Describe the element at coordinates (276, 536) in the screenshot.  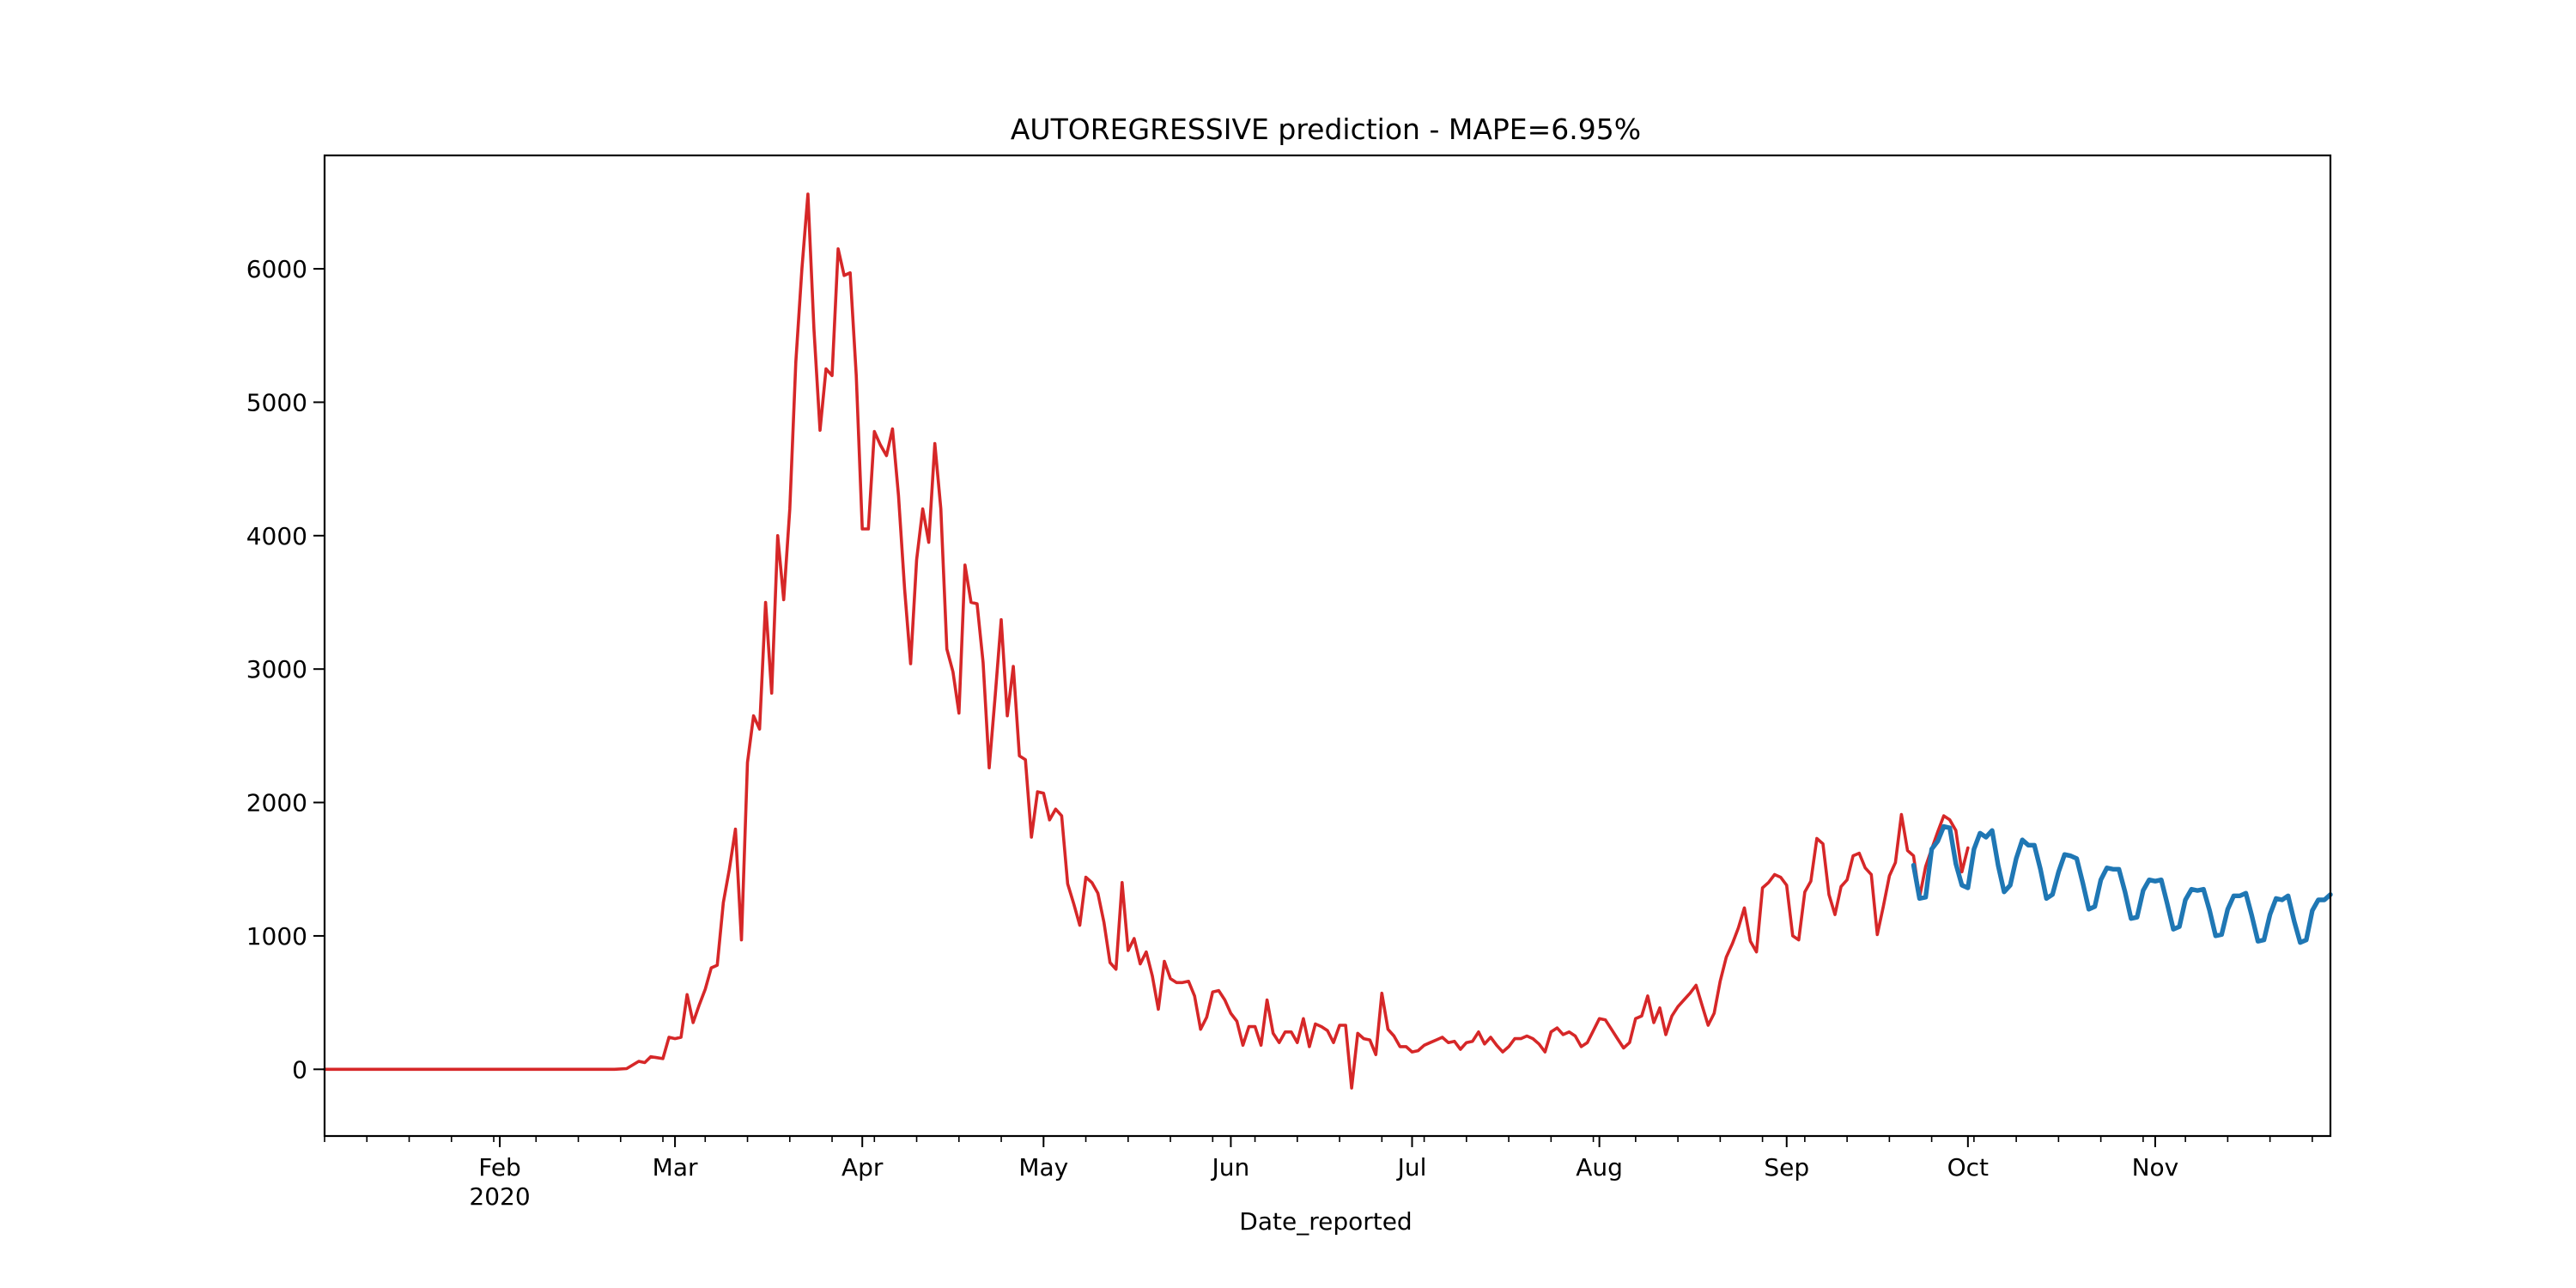
I see `y-tick-label: 4000` at that location.